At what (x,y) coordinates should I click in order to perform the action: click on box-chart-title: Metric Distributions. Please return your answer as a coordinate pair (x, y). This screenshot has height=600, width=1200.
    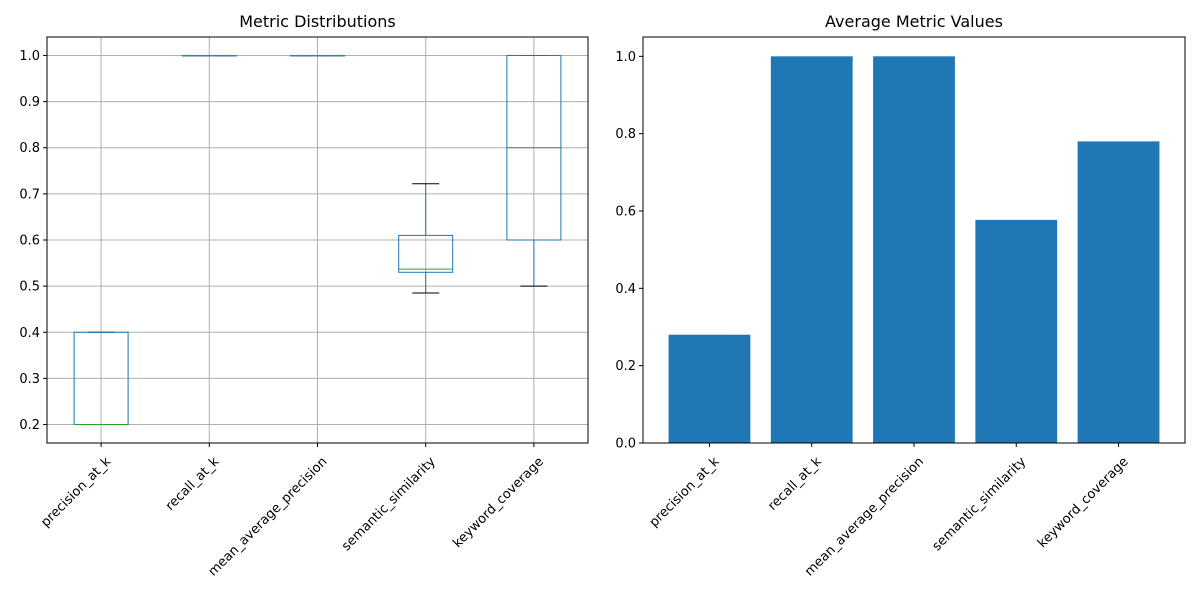
    Looking at the image, I should click on (317, 21).